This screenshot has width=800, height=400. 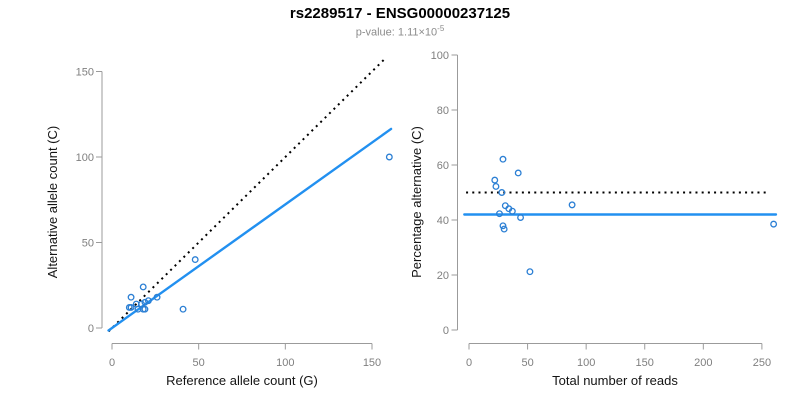 I want to click on y-tick-label: 40, so click(x=443, y=221).